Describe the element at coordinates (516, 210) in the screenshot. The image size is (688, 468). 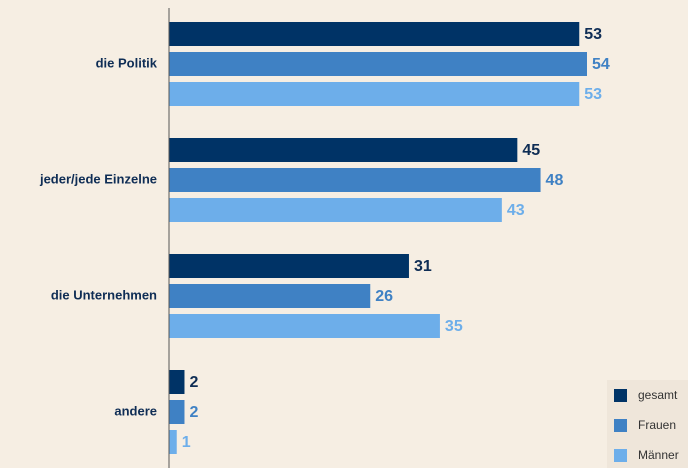
I see `value-label: 43` at that location.